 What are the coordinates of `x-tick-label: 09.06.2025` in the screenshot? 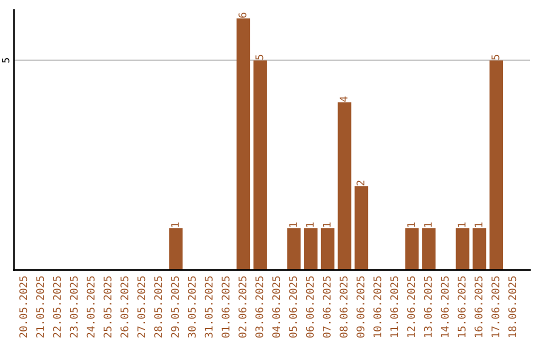 It's located at (360, 307).